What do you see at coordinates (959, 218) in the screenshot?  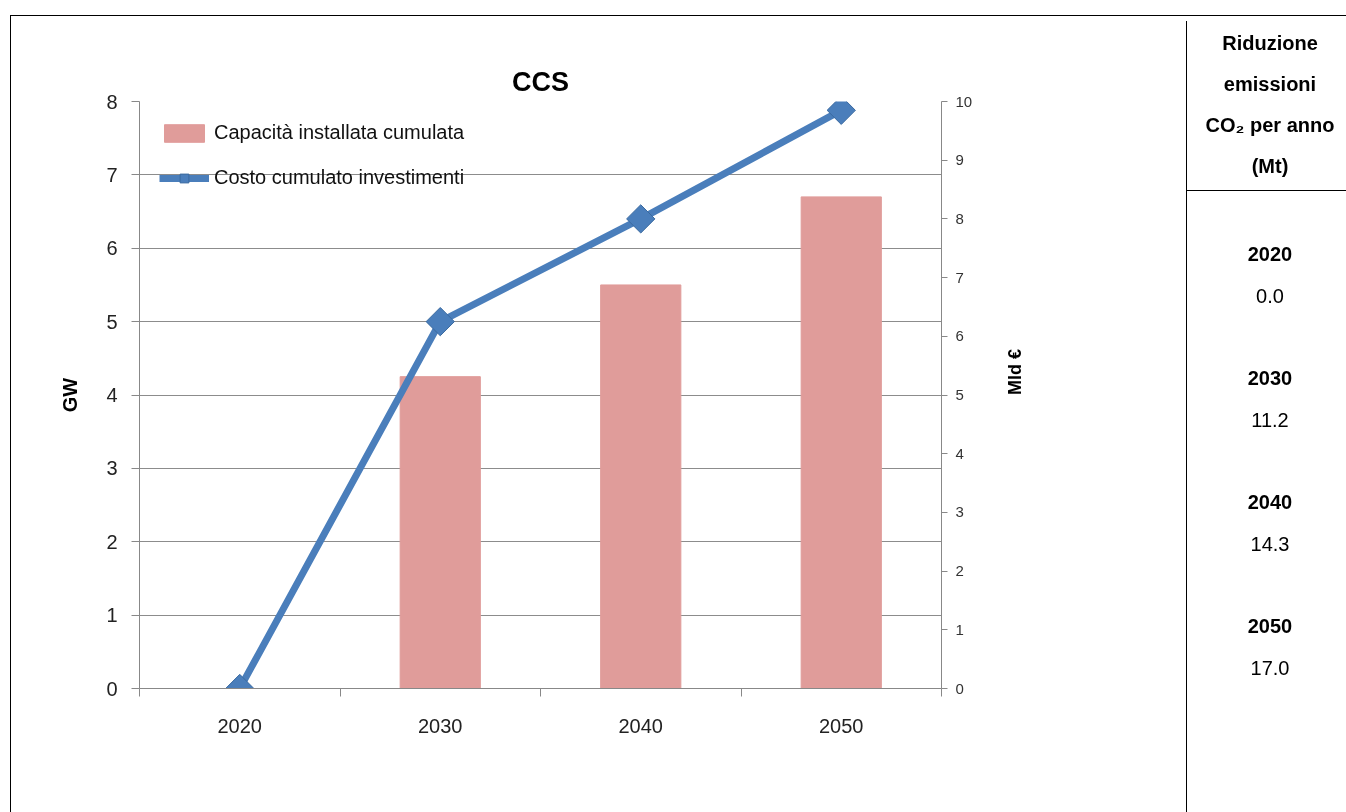 I see `y2-tick-label: 8` at bounding box center [959, 218].